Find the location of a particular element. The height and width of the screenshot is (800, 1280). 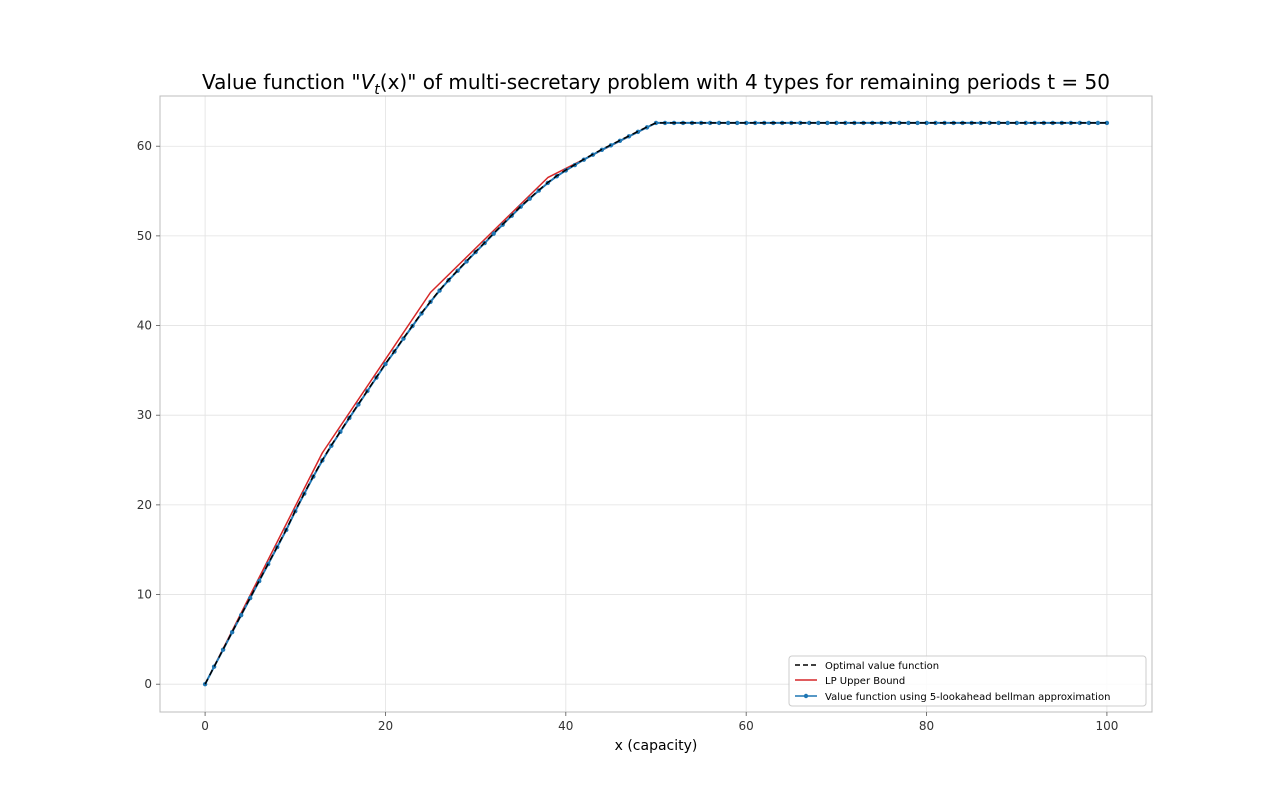

x-tick-label: 40 is located at coordinates (565, 726).